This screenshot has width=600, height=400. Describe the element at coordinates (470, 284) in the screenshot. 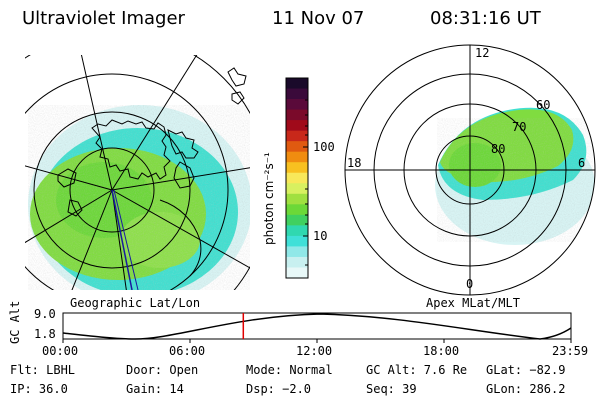

I see `mlt-label-0: 0` at that location.